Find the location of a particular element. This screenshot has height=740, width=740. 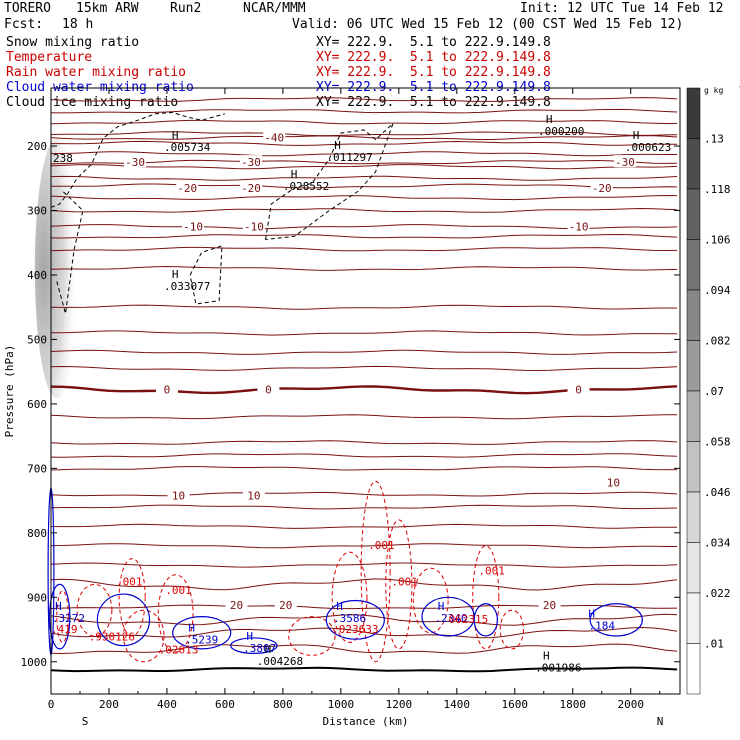

colorbar-tick-label: .094 is located at coordinates (717, 290).